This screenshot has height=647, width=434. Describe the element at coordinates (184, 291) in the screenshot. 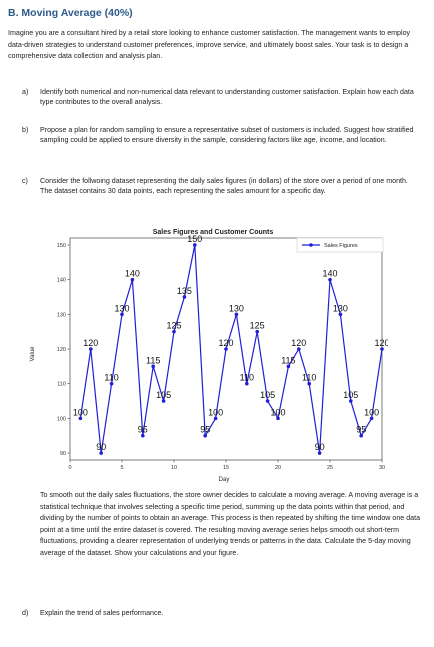

I see `data-label: 135` at that location.